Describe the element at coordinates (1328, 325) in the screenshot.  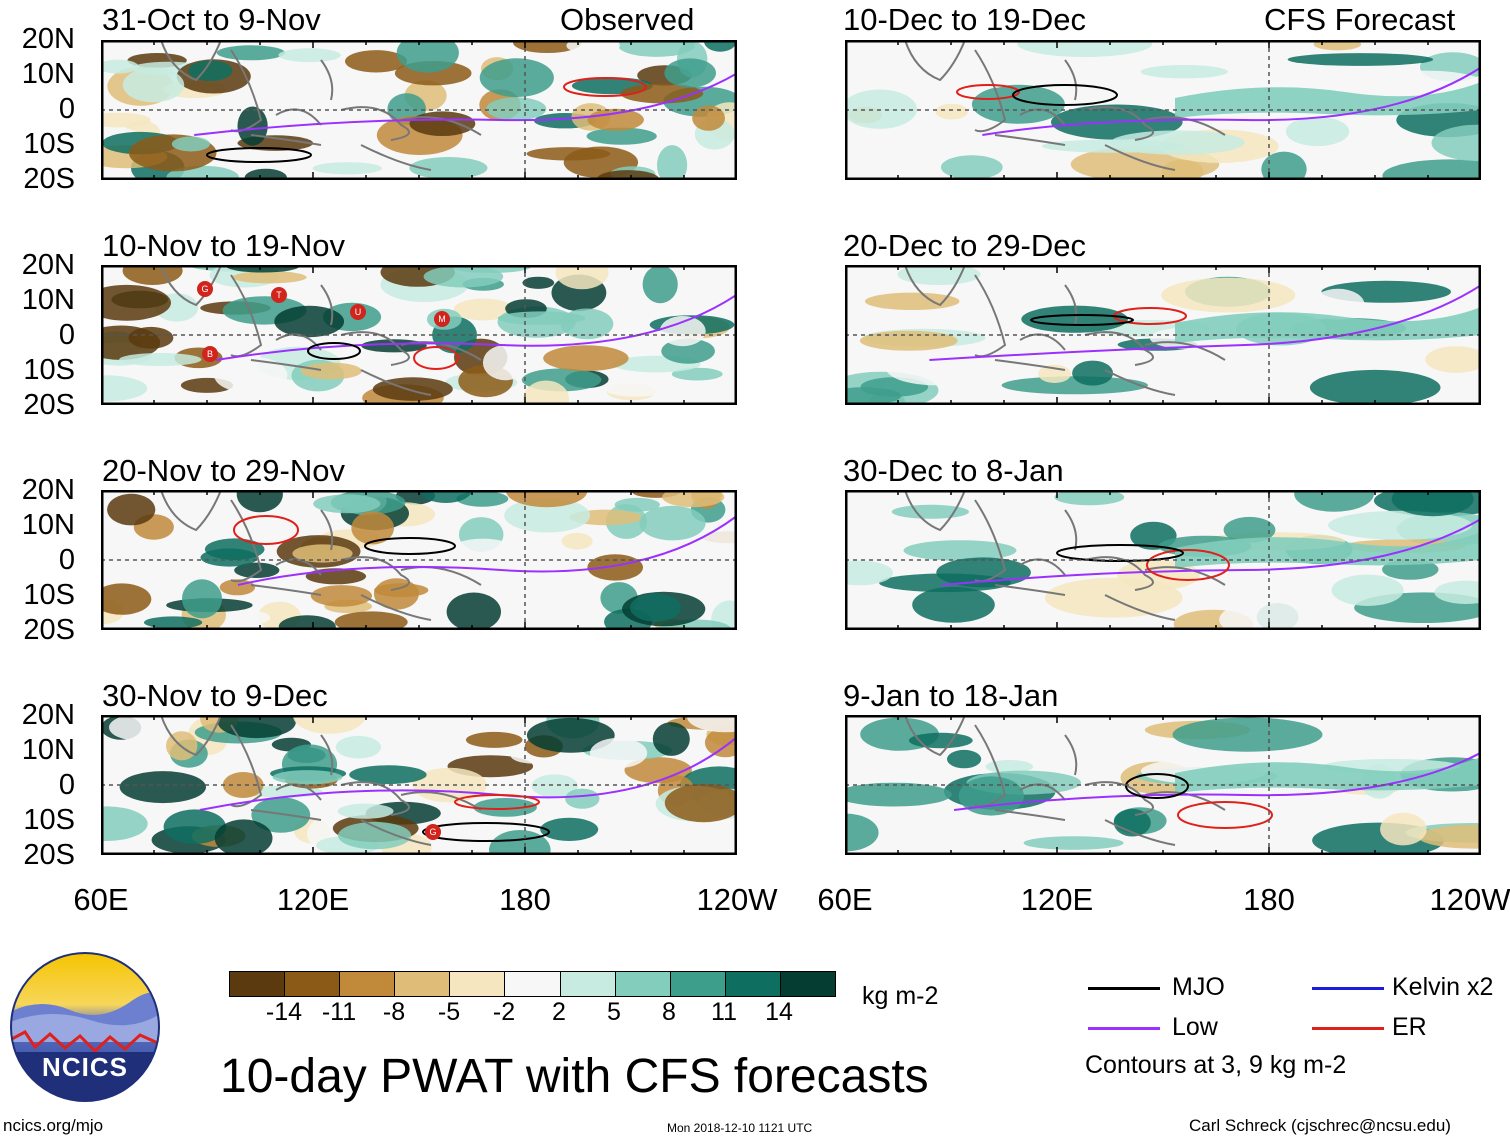
I see `moisture-band` at that location.